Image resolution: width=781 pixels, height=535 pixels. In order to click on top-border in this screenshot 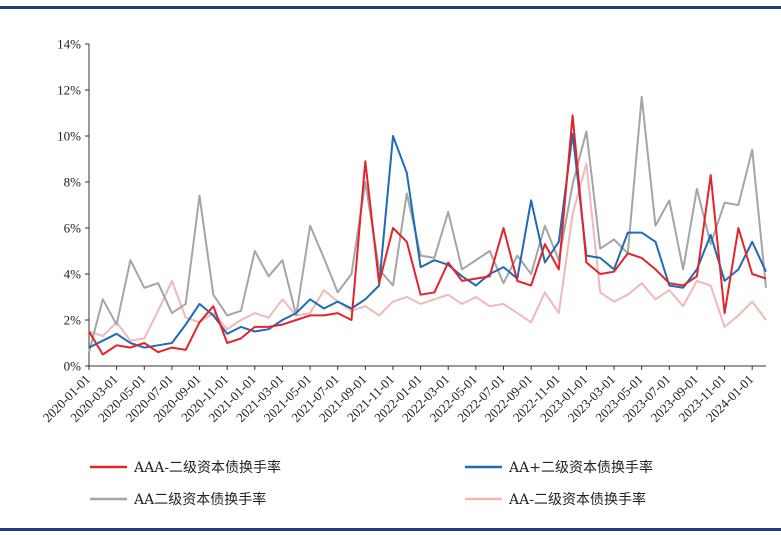, I will do `click(390, 7)`.